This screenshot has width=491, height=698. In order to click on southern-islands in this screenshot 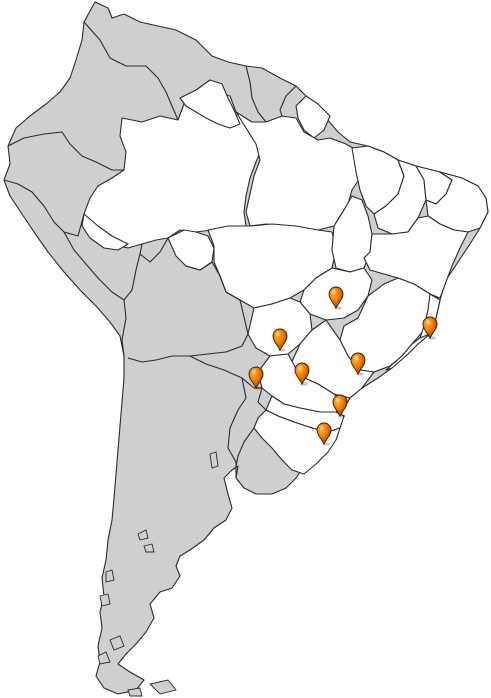, I will do `click(158, 574)`.